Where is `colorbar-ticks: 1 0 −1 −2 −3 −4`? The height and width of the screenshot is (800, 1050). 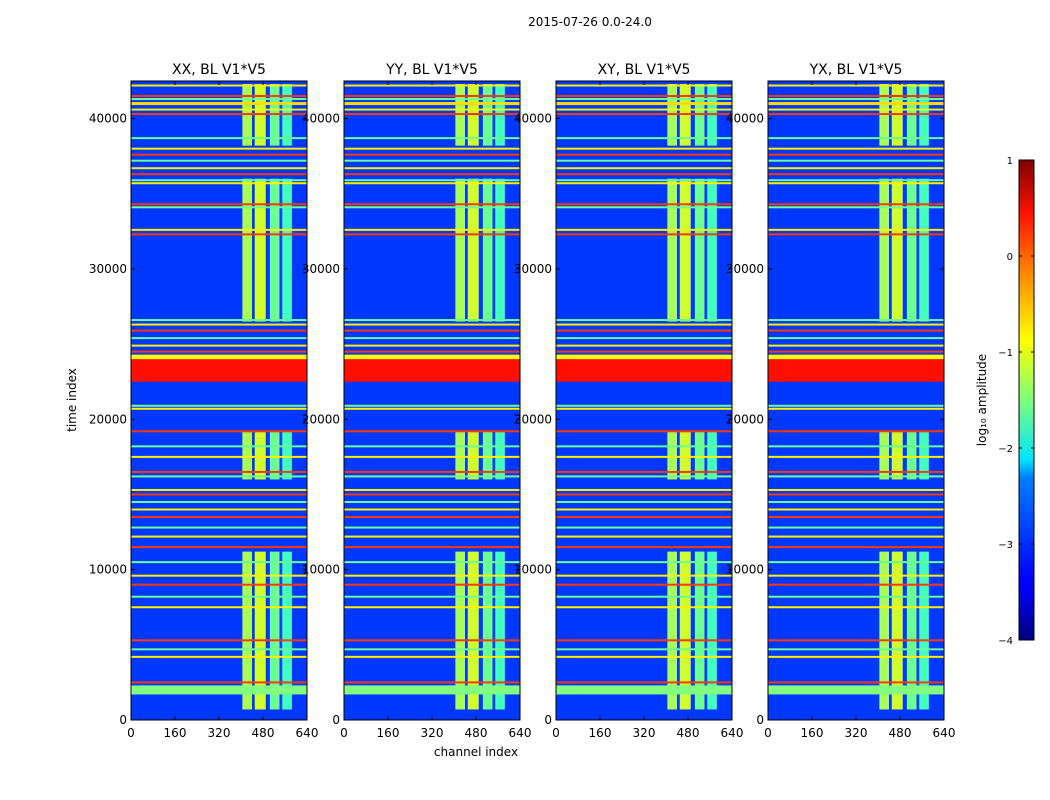 colorbar-ticks: 1 0 −1 −2 −3 −4 is located at coordinates (1016, 401).